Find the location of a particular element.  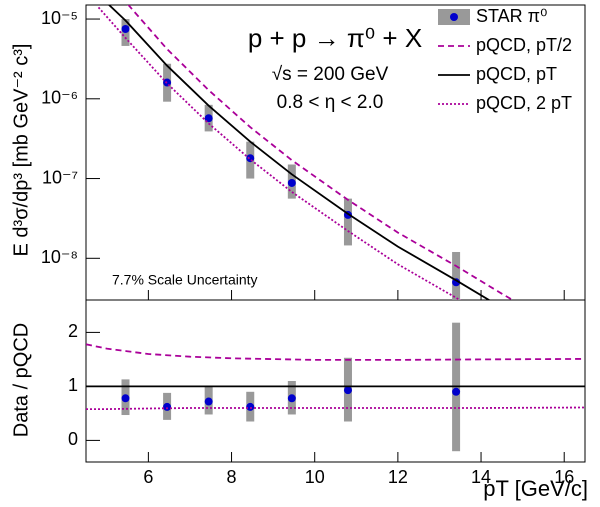

x-tick-label: 10 is located at coordinates (315, 477).